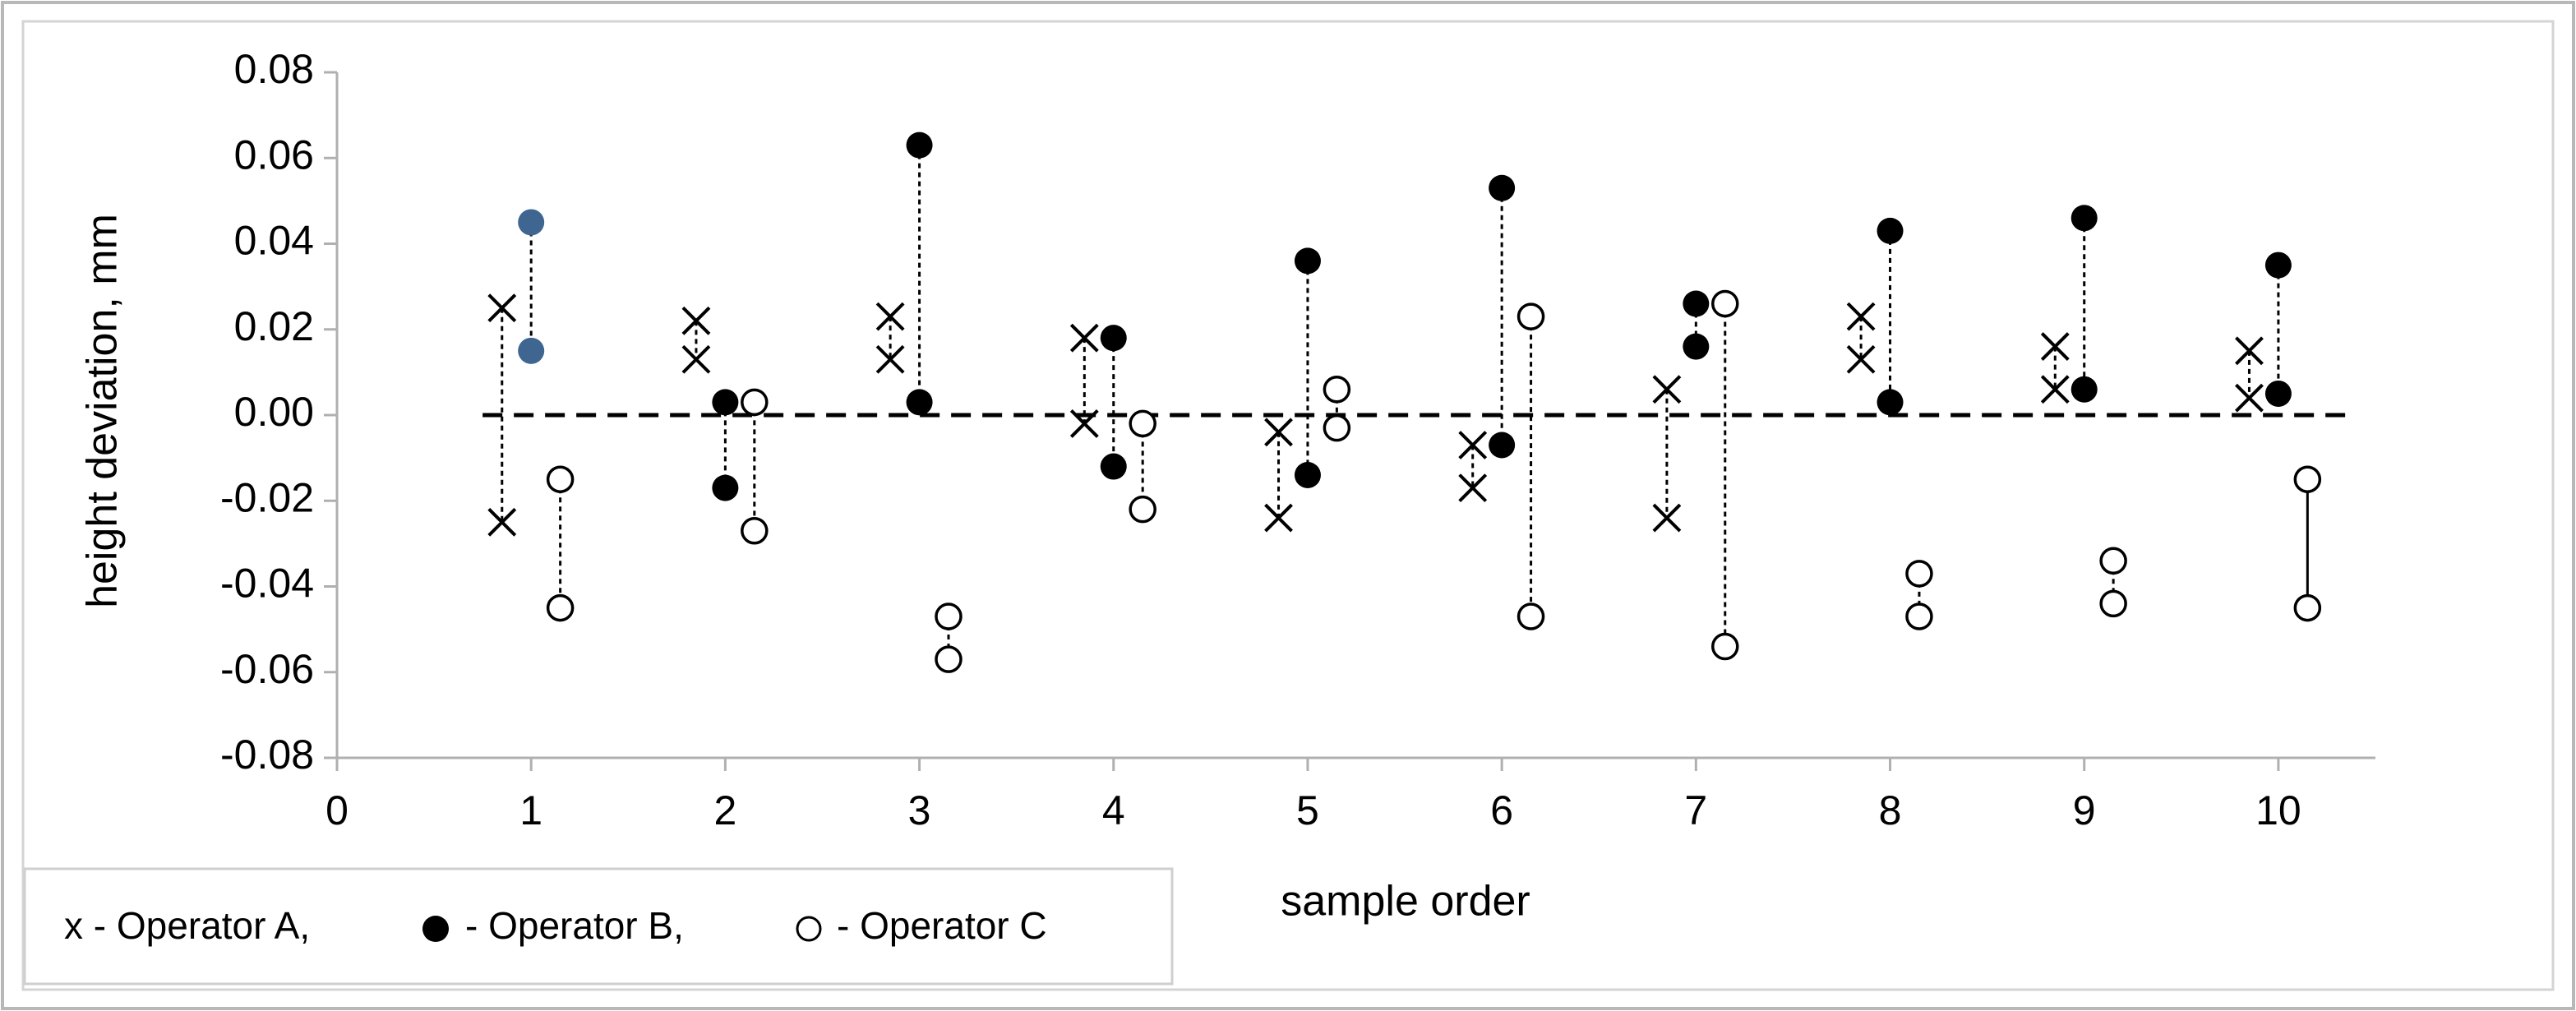 The height and width of the screenshot is (1011, 2576). I want to click on legend-operator-b: - Operator B,, so click(574, 925).